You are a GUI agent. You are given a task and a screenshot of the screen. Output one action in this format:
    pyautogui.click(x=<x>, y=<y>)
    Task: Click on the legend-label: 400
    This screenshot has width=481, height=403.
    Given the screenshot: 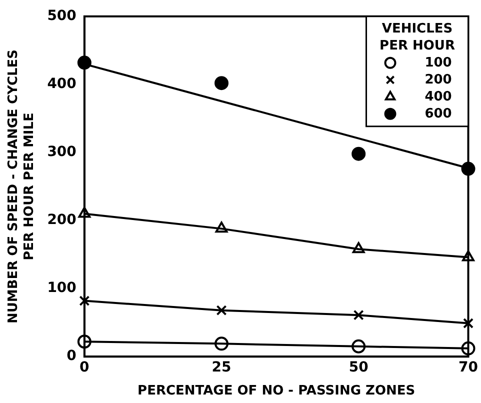 What is the action you would take?
    pyautogui.click(x=438, y=96)
    